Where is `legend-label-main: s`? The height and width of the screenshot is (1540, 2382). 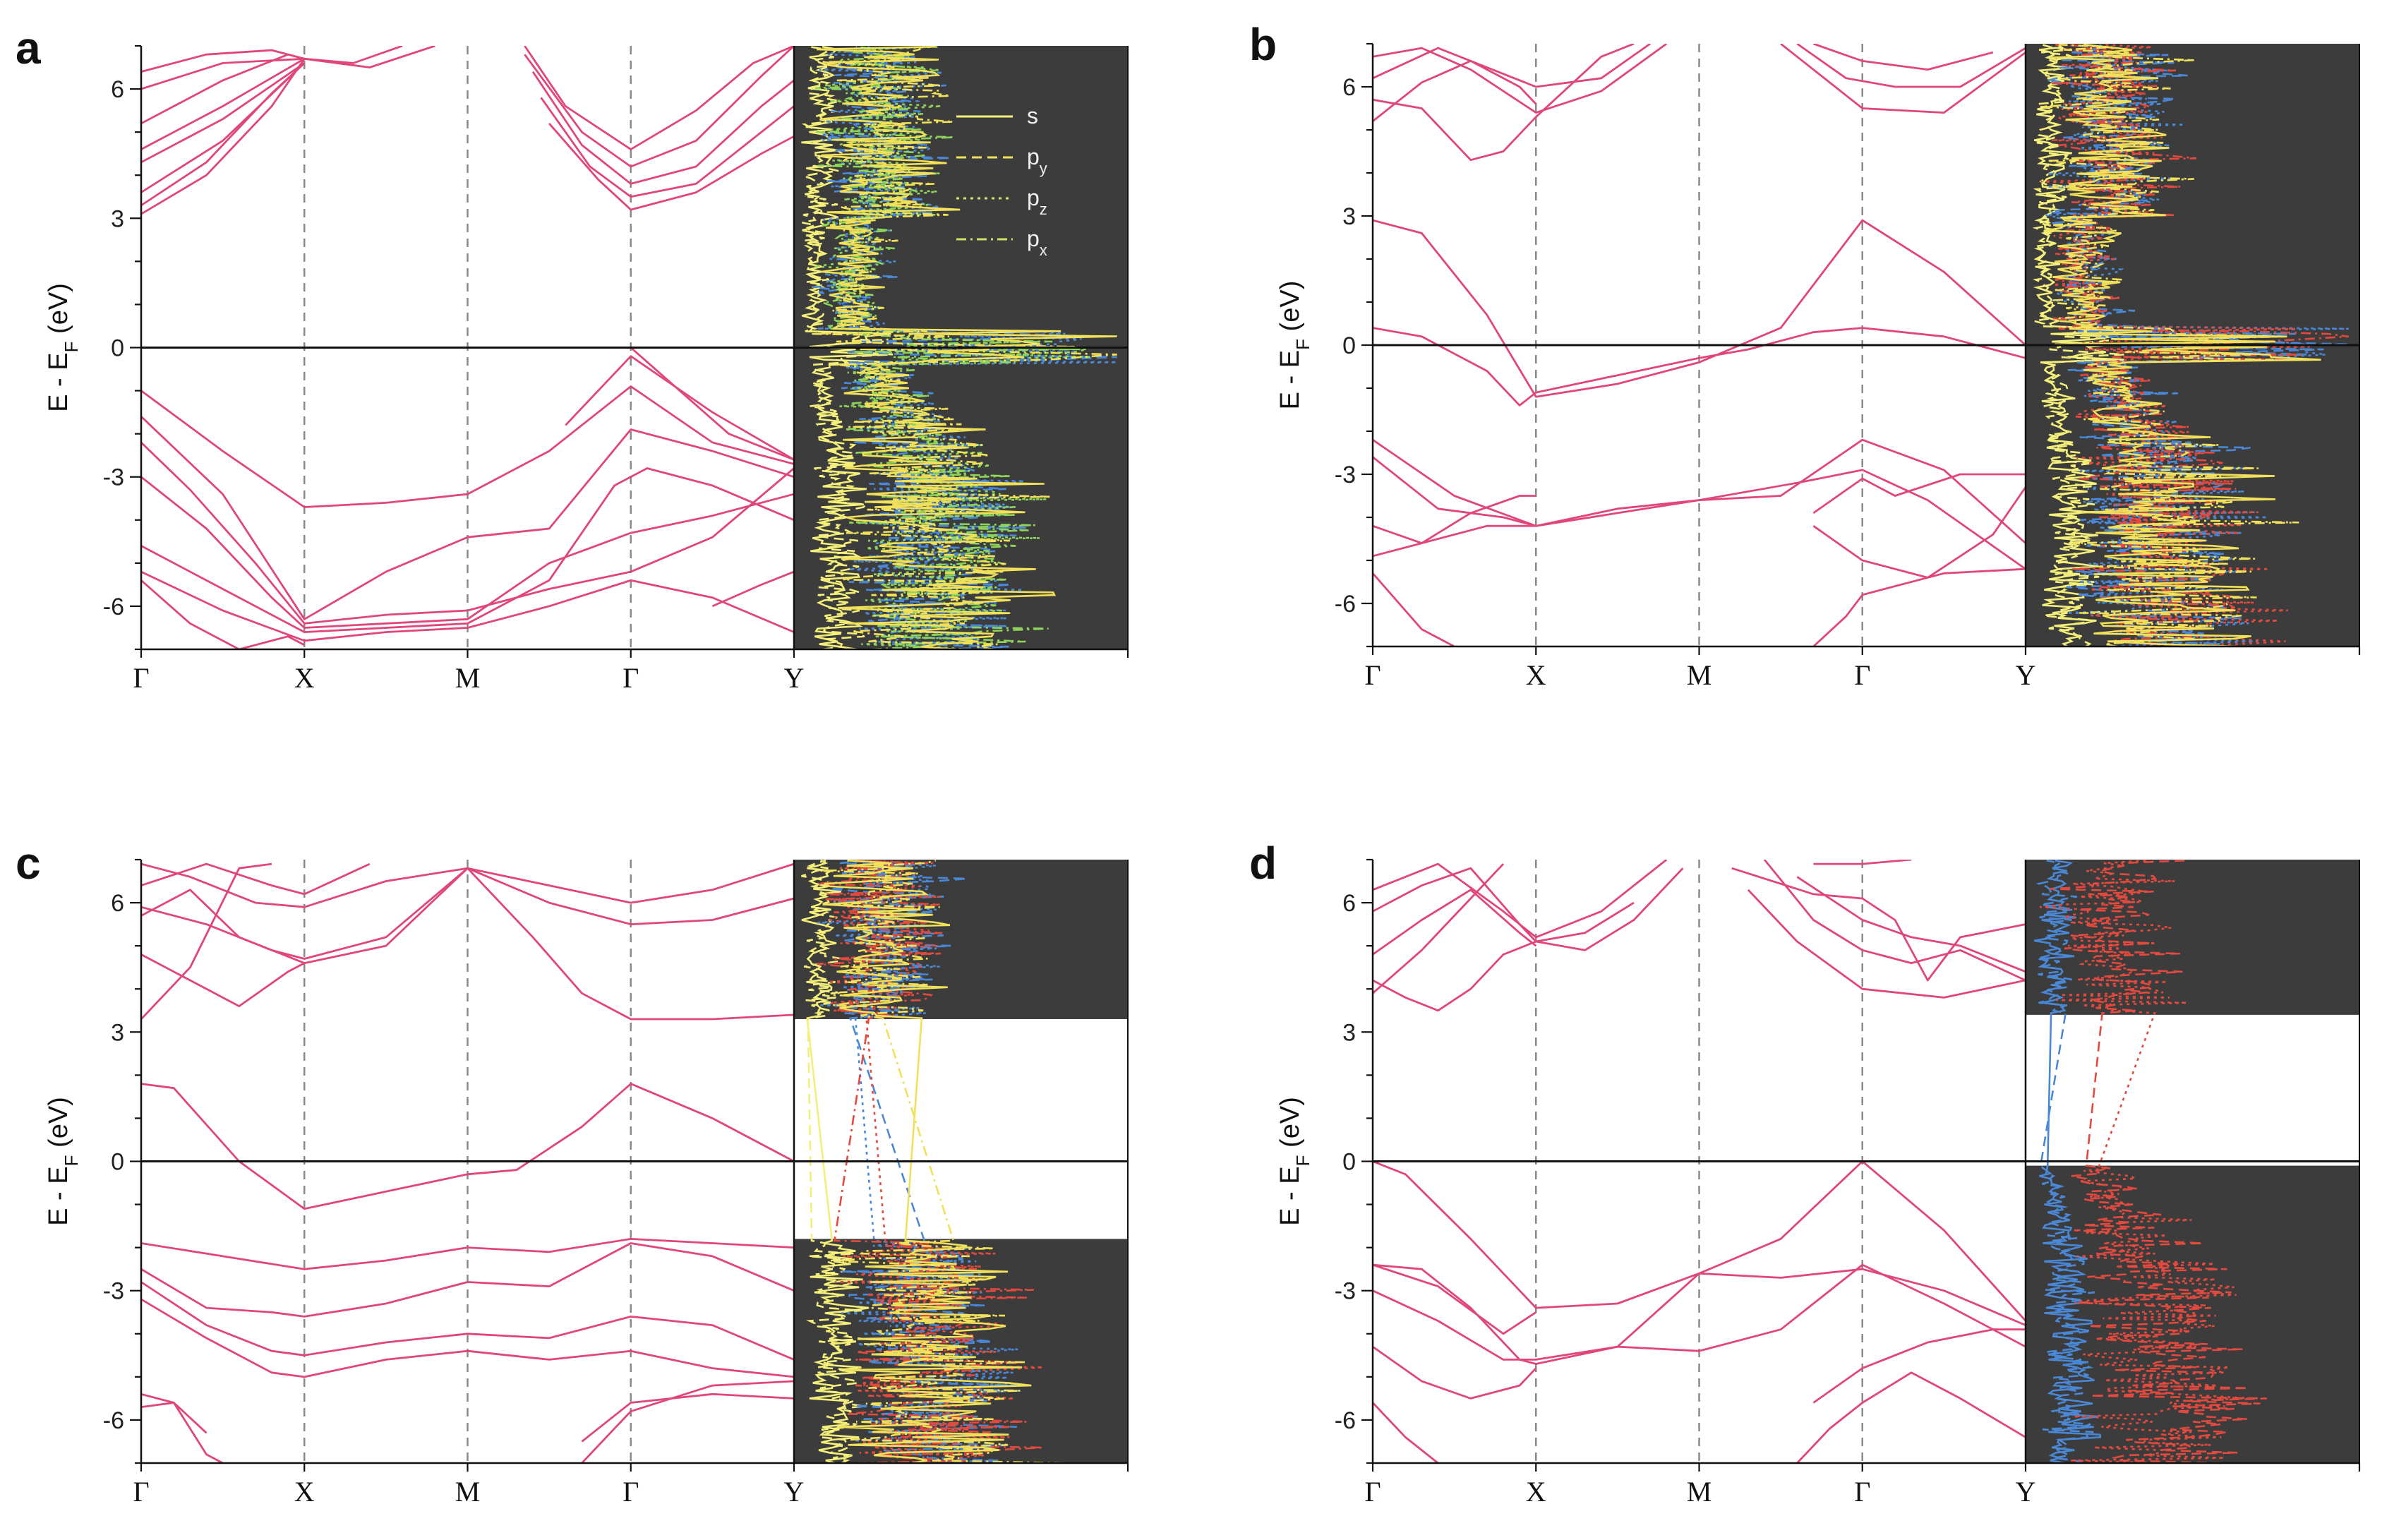 legend-label-main: s is located at coordinates (1032, 115).